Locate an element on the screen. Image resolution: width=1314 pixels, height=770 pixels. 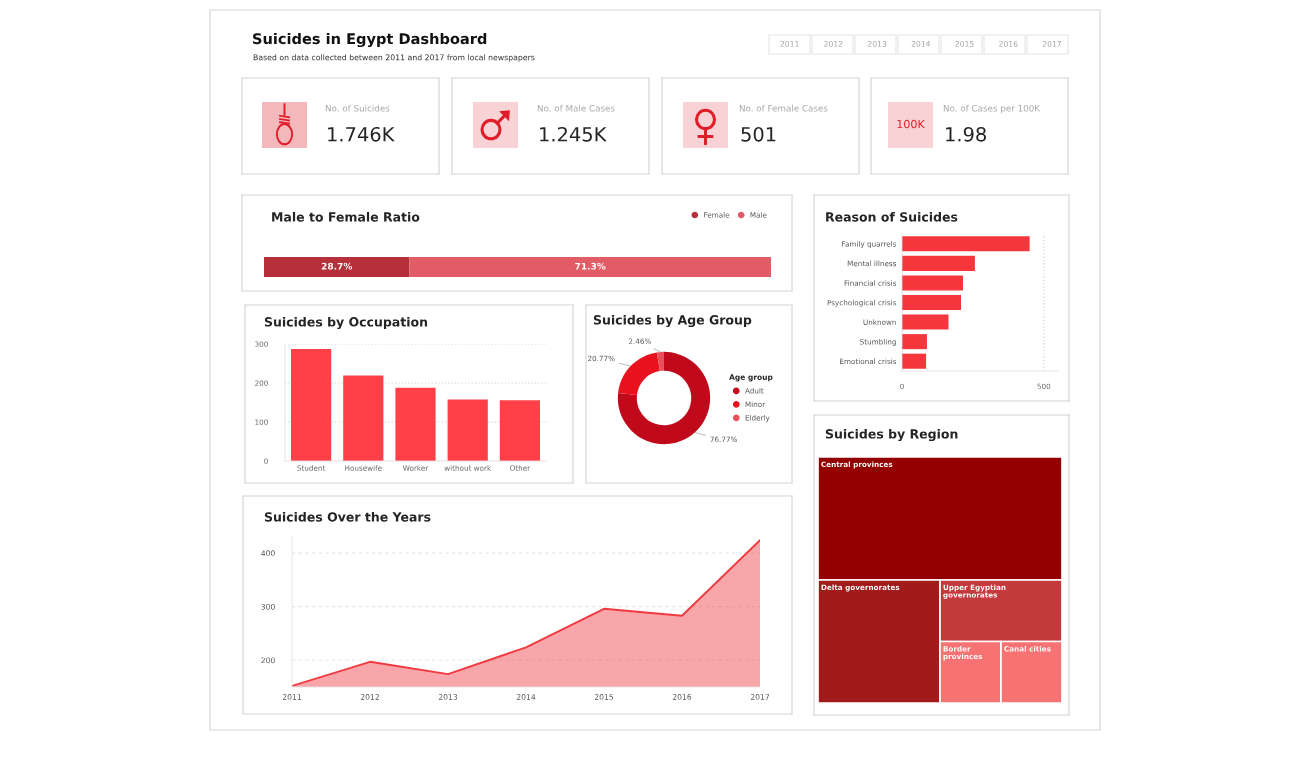
text: No. of Male Cases is located at coordinates (576, 108).